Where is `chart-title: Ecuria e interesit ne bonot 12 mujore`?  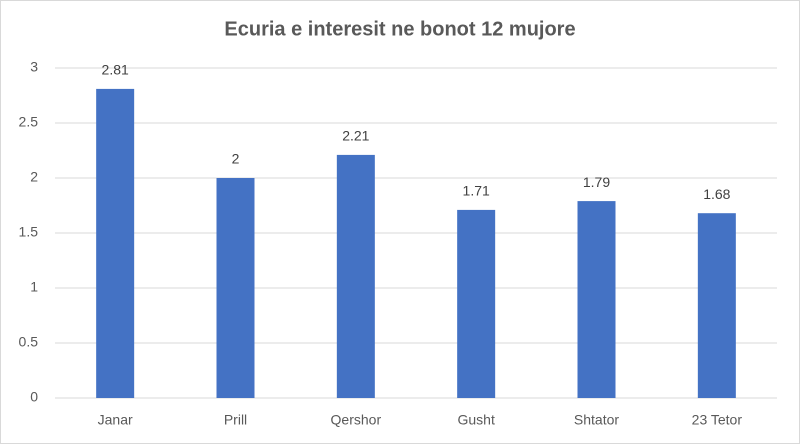 chart-title: Ecuria e interesit ne bonot 12 mujore is located at coordinates (399, 29).